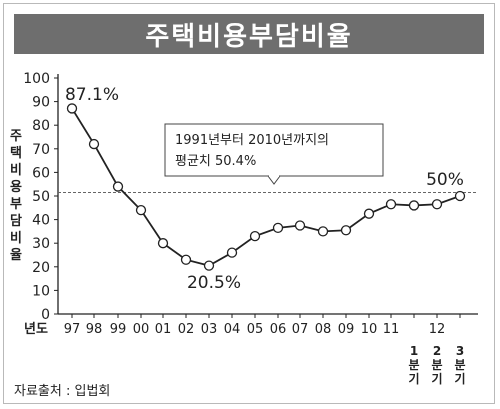 This screenshot has height=409, width=500. I want to click on quarter-label: 2, so click(437, 351).